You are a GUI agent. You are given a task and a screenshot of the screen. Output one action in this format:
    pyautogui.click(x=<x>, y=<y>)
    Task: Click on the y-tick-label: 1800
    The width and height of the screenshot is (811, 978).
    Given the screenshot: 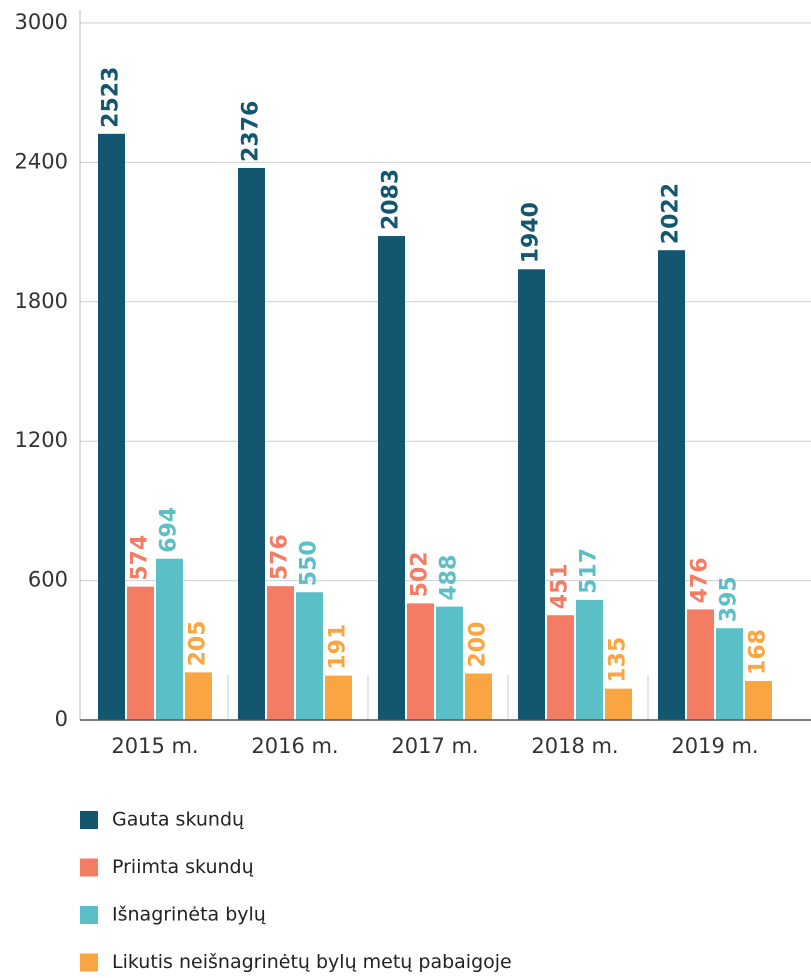 What is the action you would take?
    pyautogui.click(x=41, y=301)
    